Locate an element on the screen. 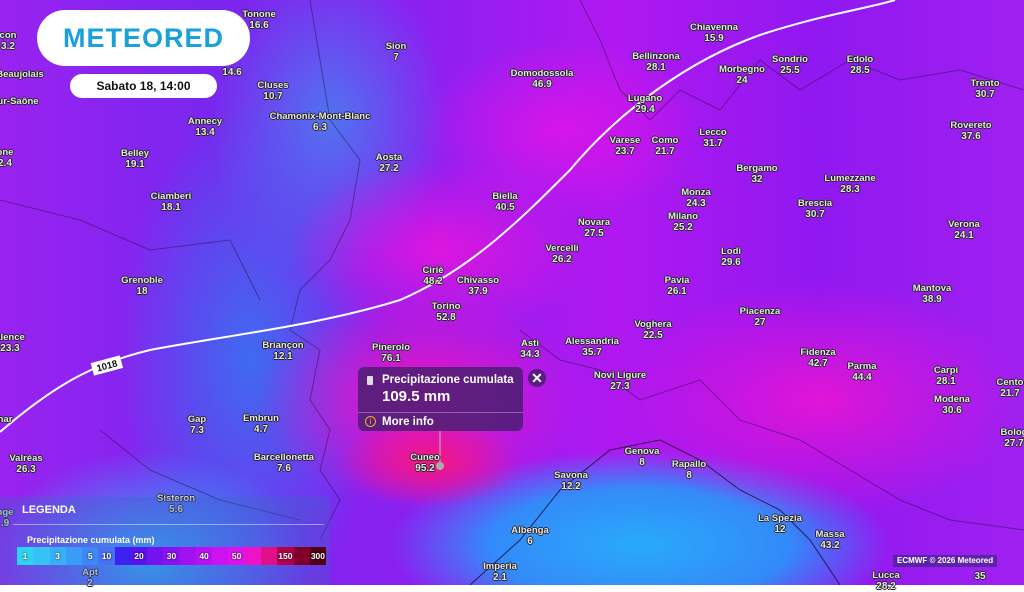 The height and width of the screenshot is (592, 1024). city-label: La Spezia 12 is located at coordinates (780, 524).